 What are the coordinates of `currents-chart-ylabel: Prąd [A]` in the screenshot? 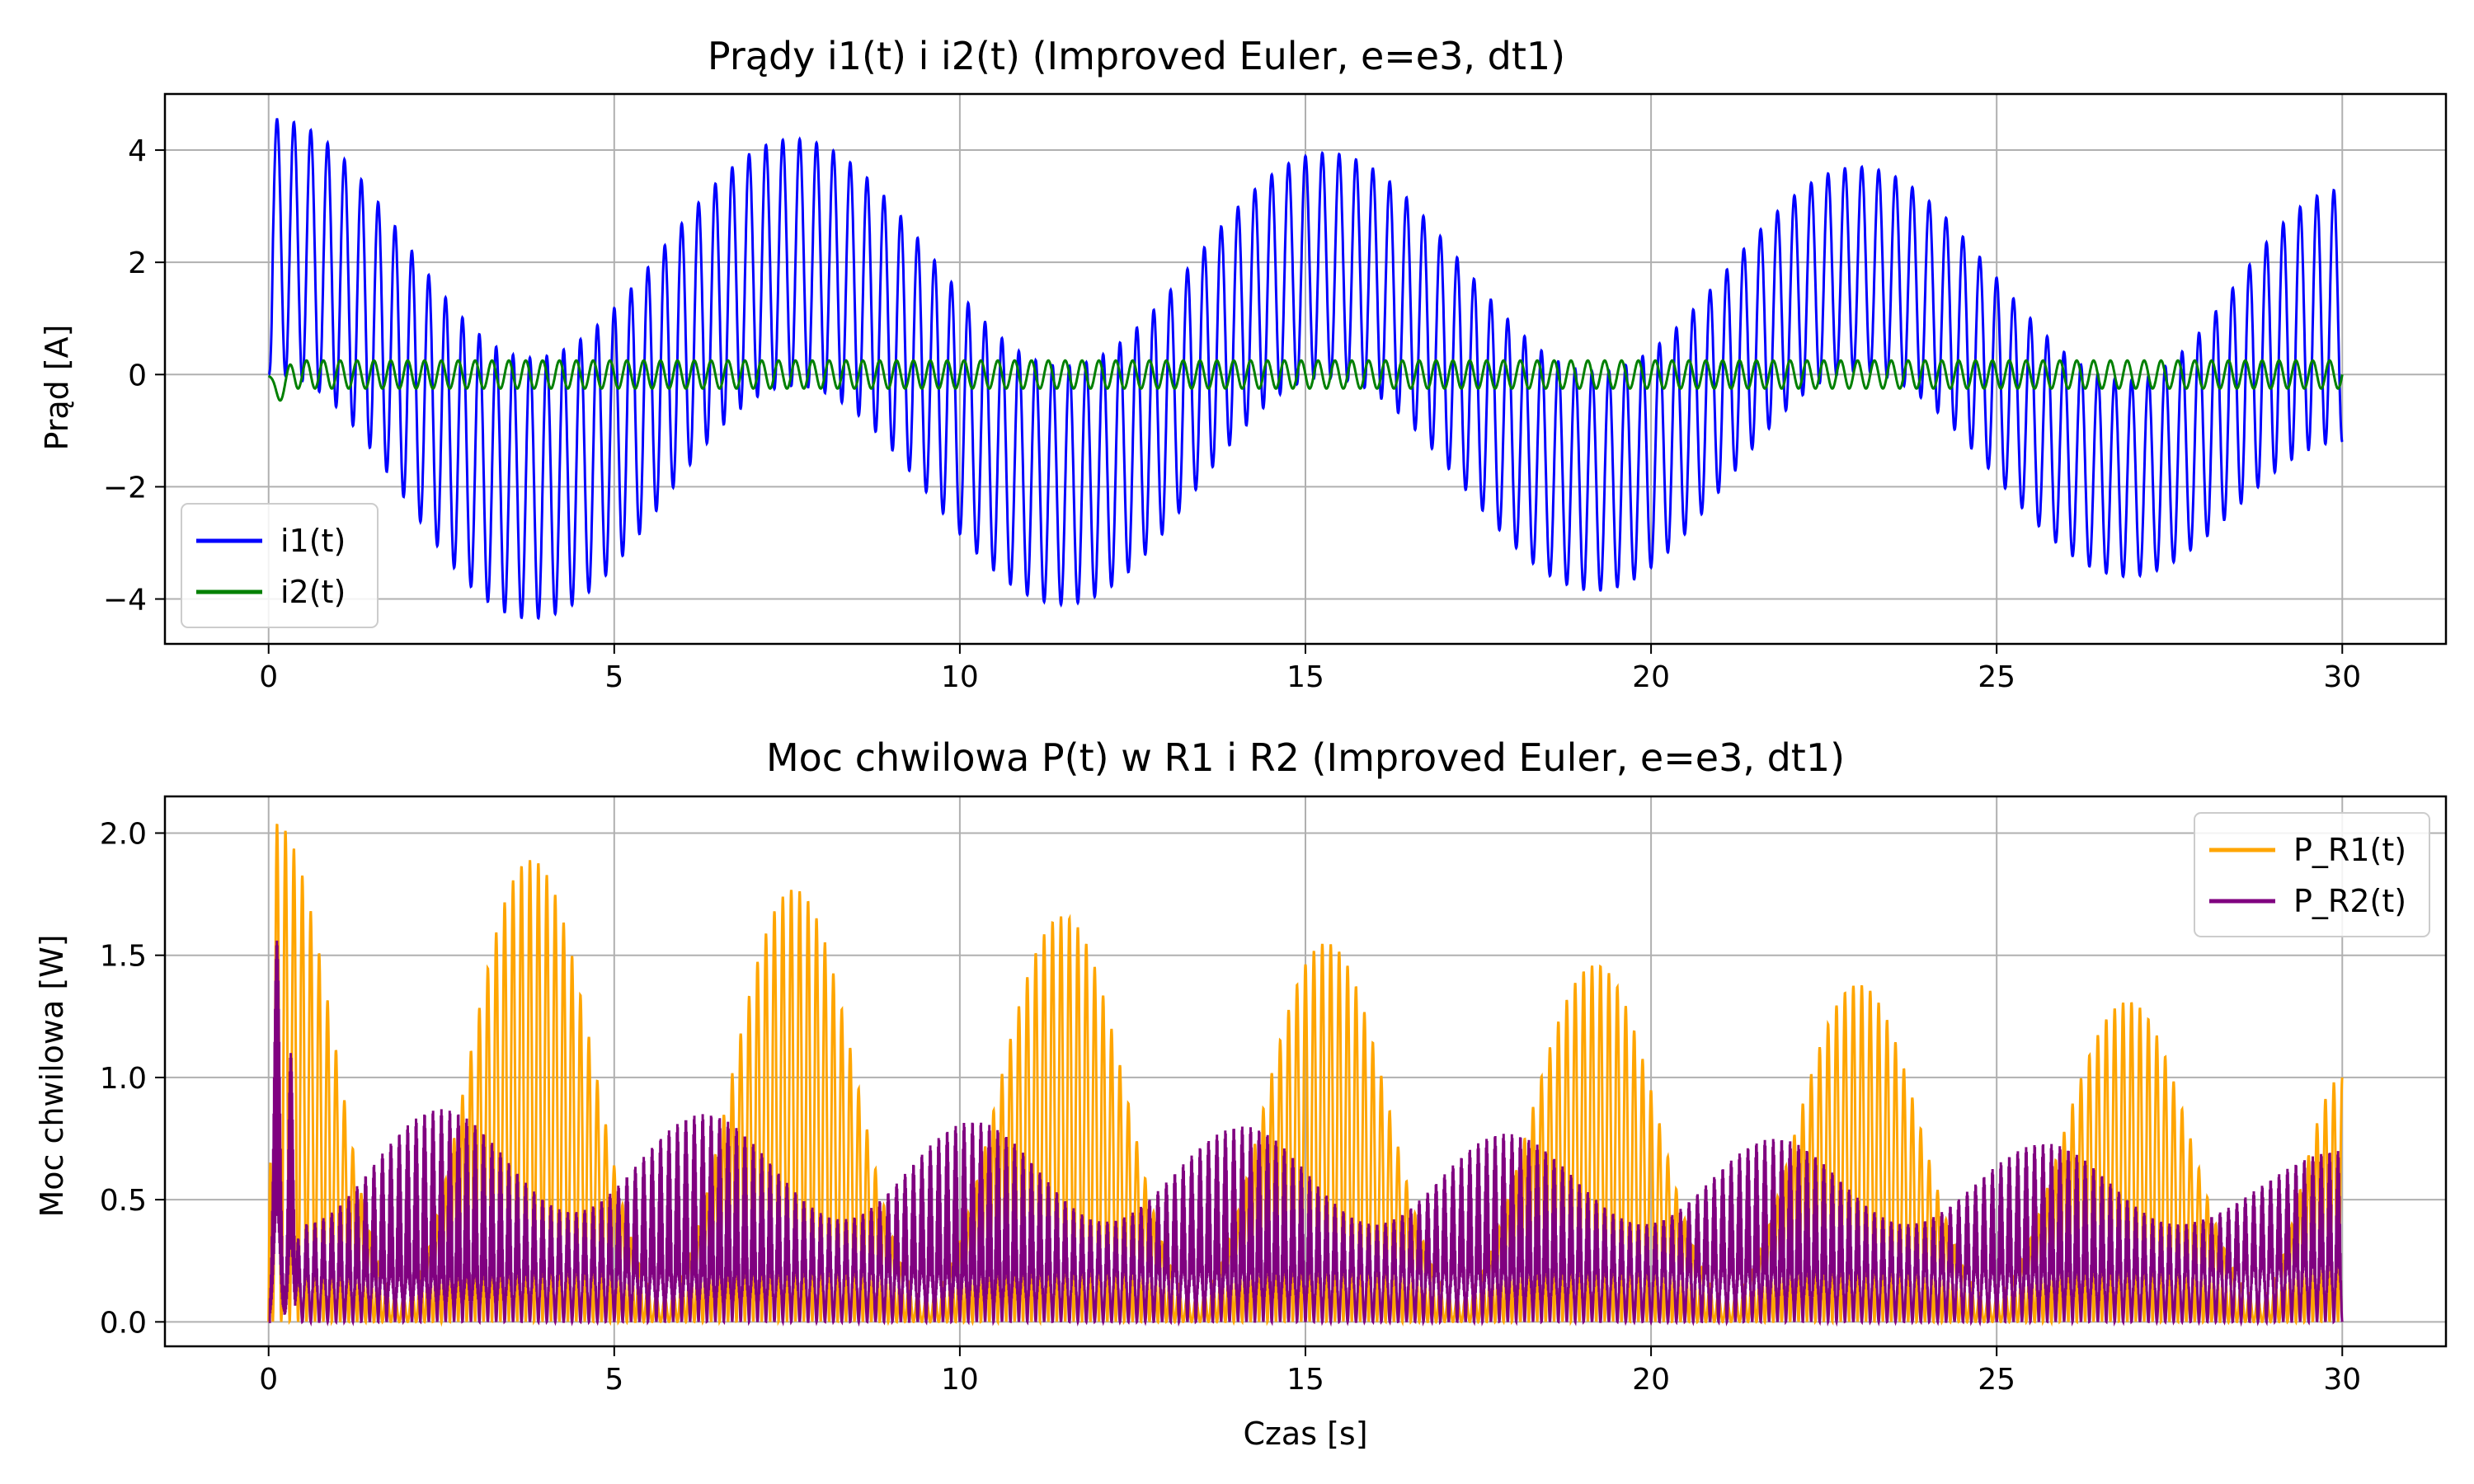 It's located at (57, 387).